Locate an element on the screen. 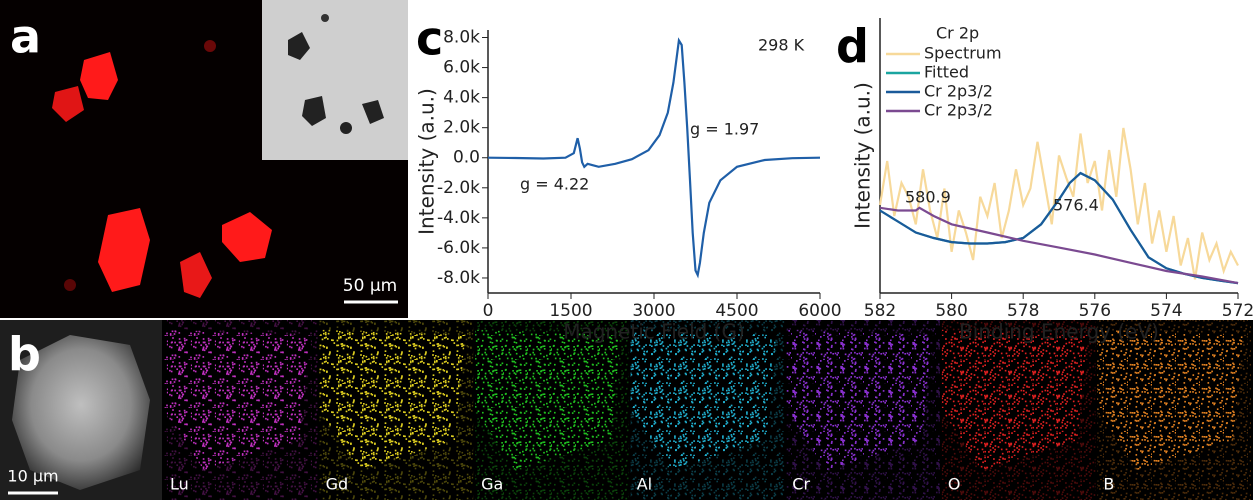  x-tick-label: 1500 is located at coordinates (570, 311).